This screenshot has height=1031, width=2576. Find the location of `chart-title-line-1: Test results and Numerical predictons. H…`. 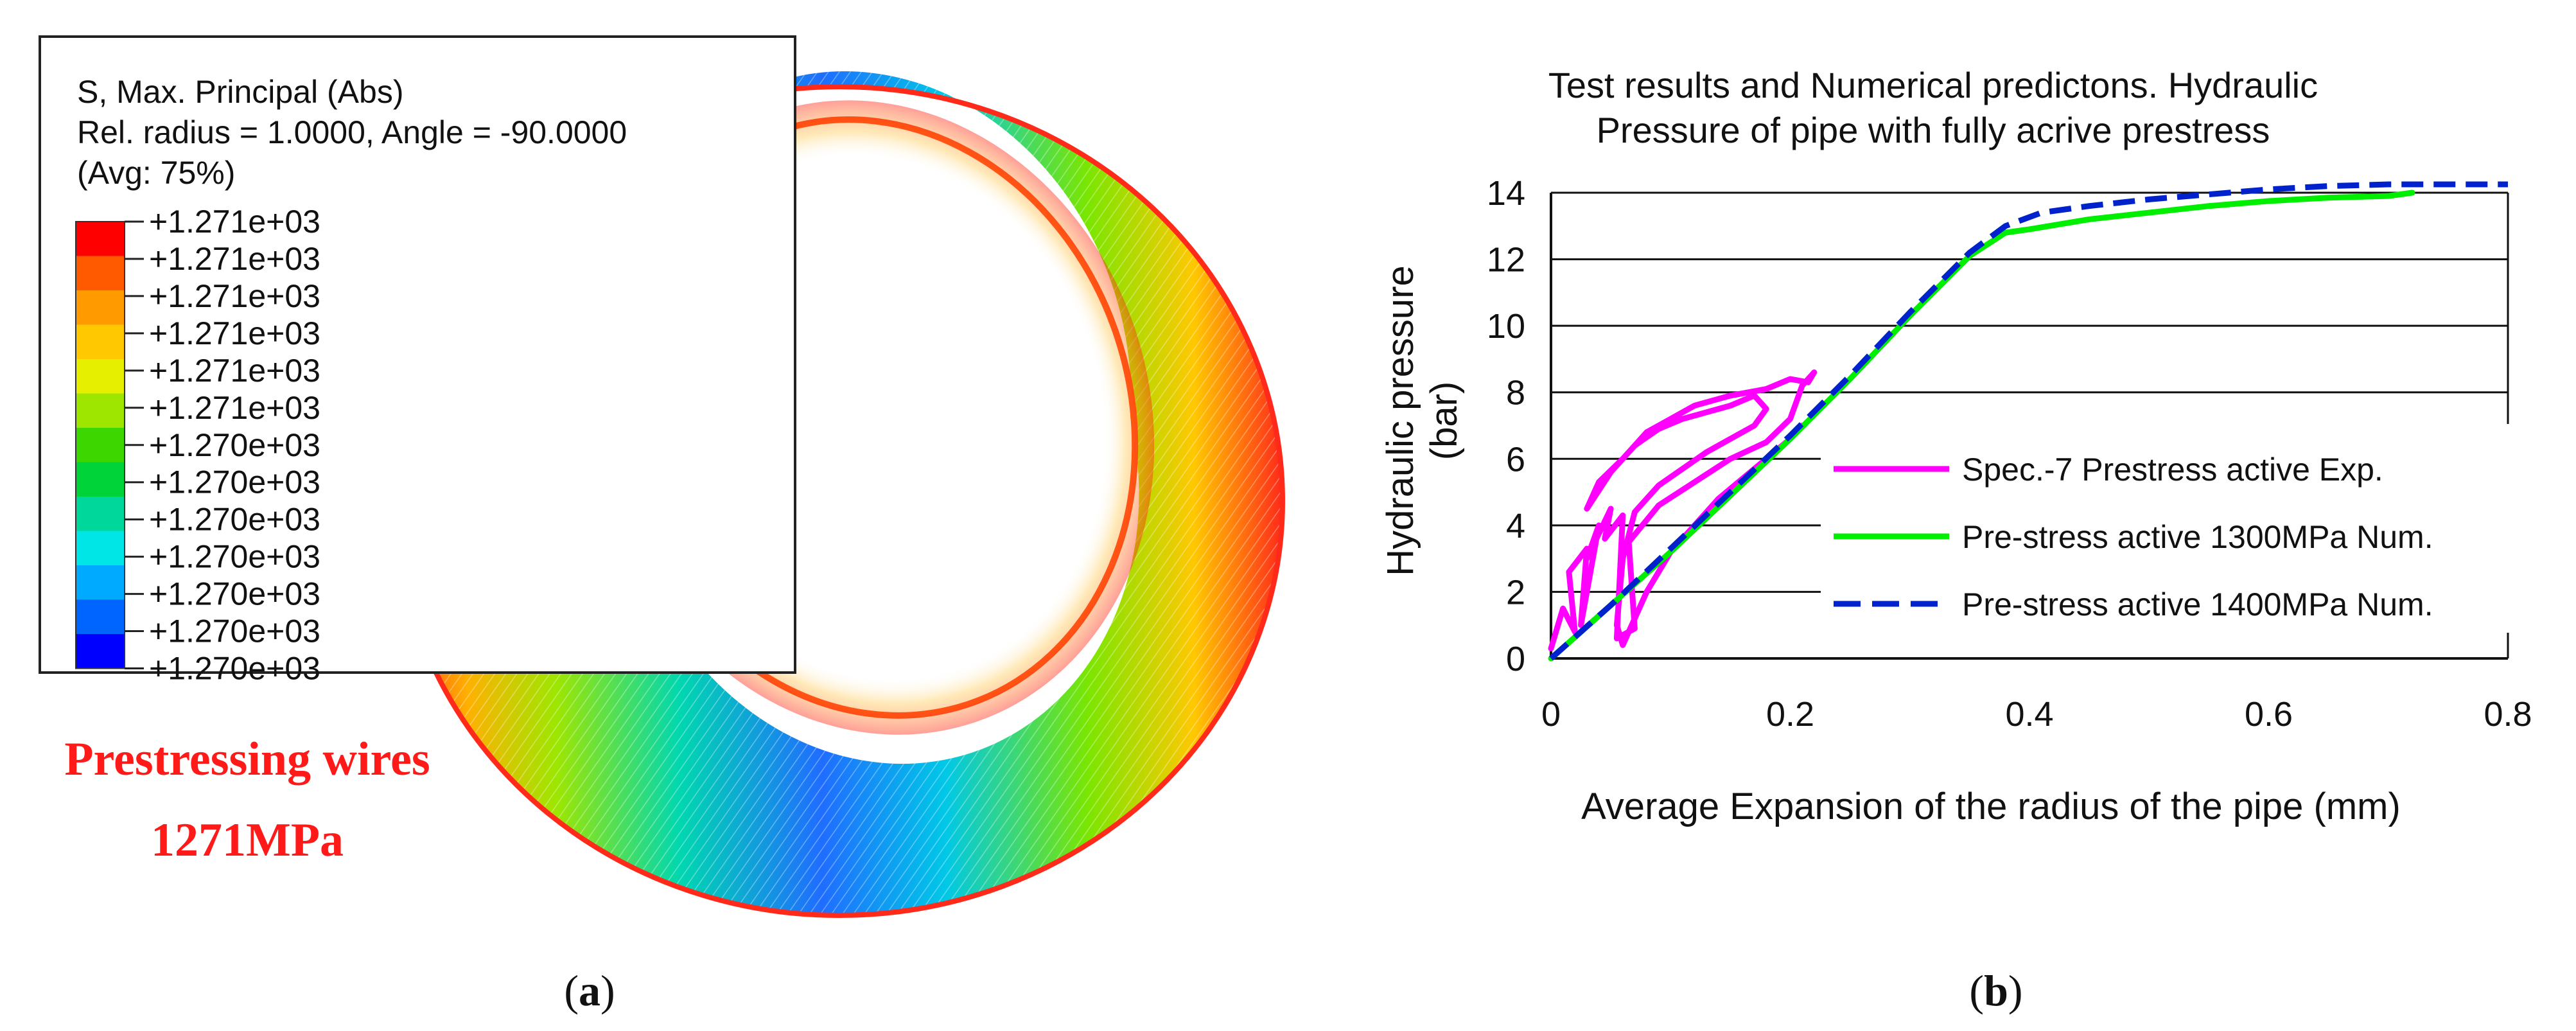

chart-title-line-1: Test results and Numerical predictons. H… is located at coordinates (1933, 85).